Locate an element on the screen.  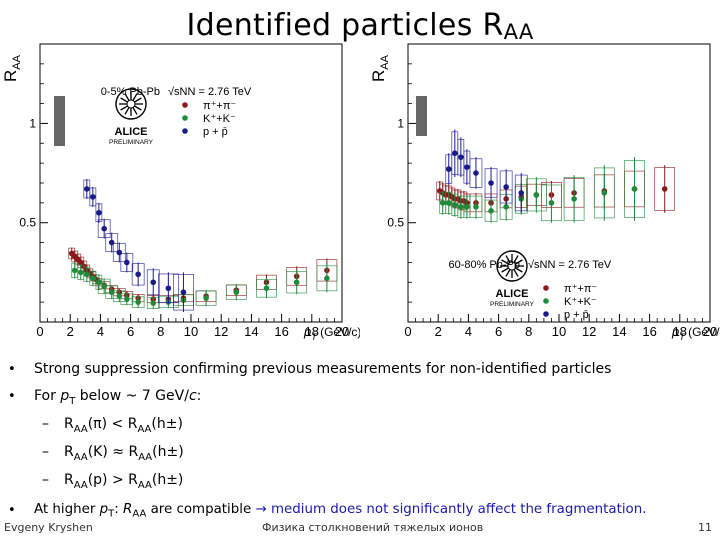
x-axis-label: pT (GeV/c) is located at coordinates (331, 333).